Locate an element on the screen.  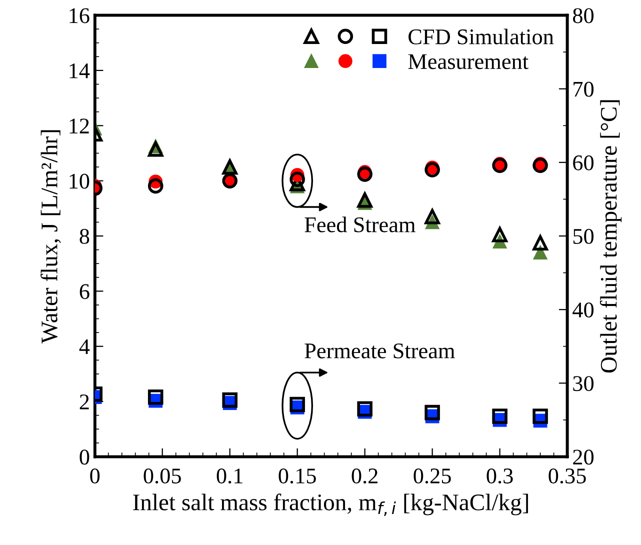
y2-tick-label: 30 is located at coordinates (583, 384).